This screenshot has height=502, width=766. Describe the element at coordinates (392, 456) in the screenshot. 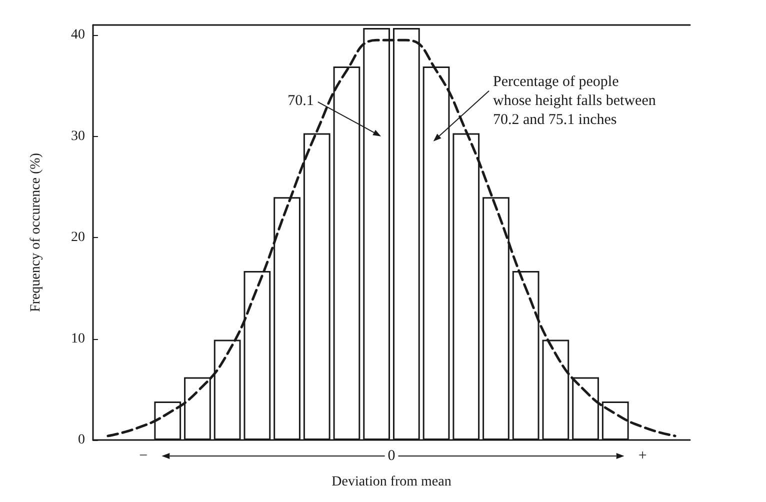

I see `text: 0` at that location.